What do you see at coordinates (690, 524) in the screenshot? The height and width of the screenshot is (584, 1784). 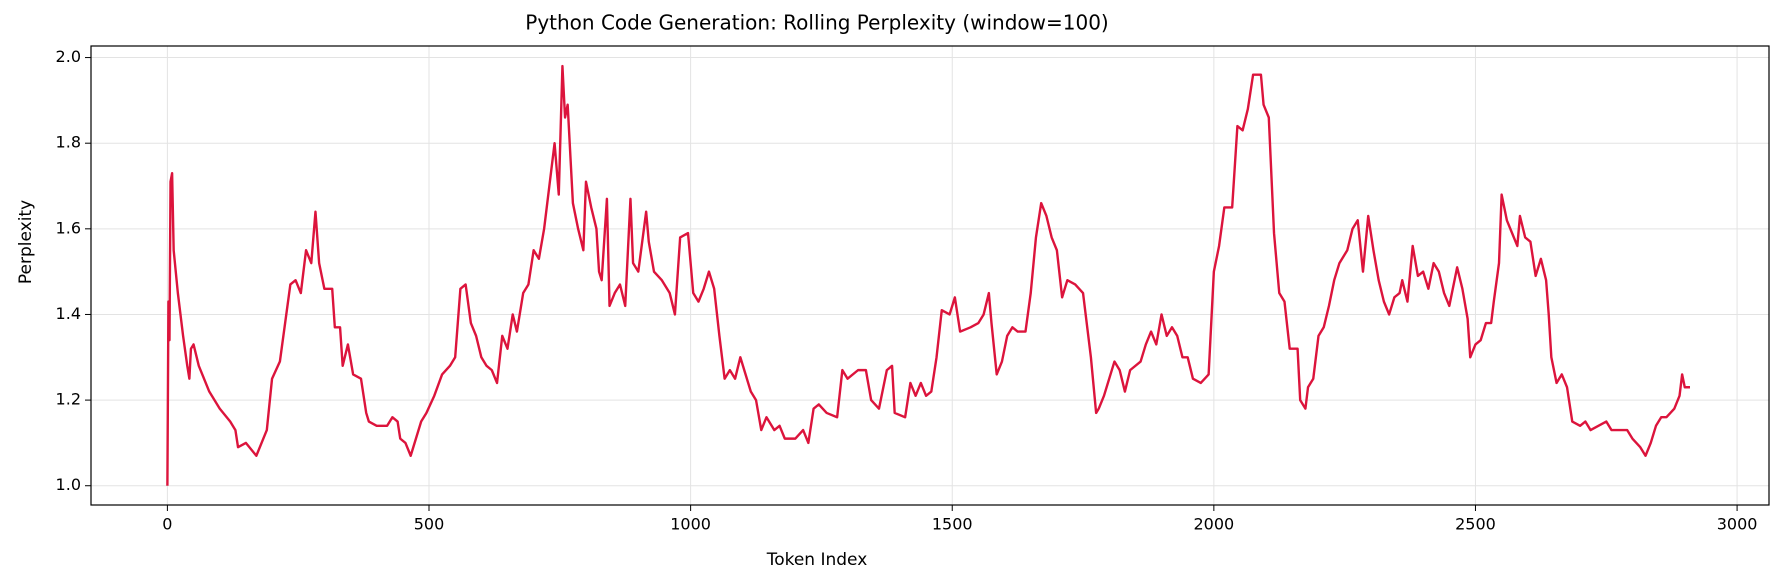 I see `x-tick-label: 1000` at bounding box center [690, 524].